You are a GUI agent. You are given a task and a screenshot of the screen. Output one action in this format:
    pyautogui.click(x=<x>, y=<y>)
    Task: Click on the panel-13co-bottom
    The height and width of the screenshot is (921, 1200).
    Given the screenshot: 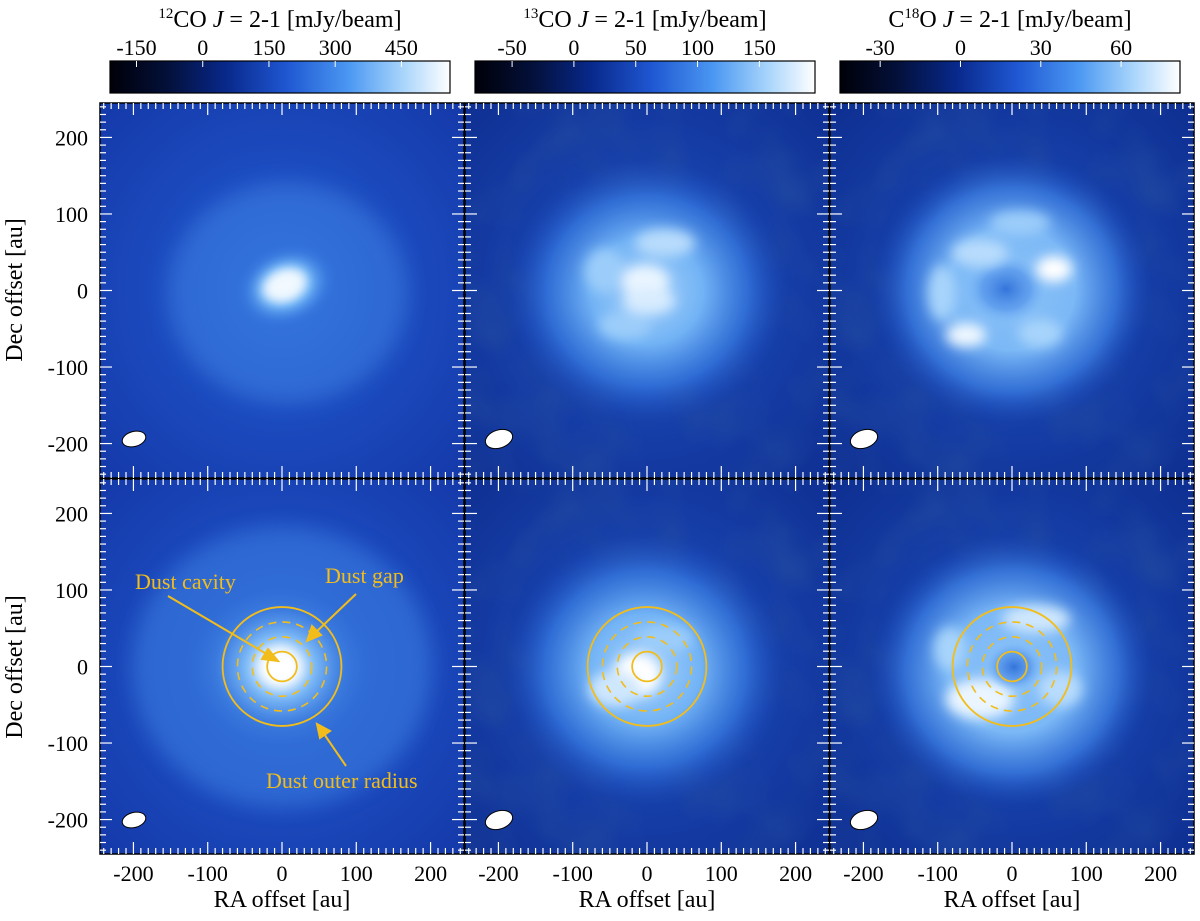 What is the action you would take?
    pyautogui.click(x=647, y=666)
    